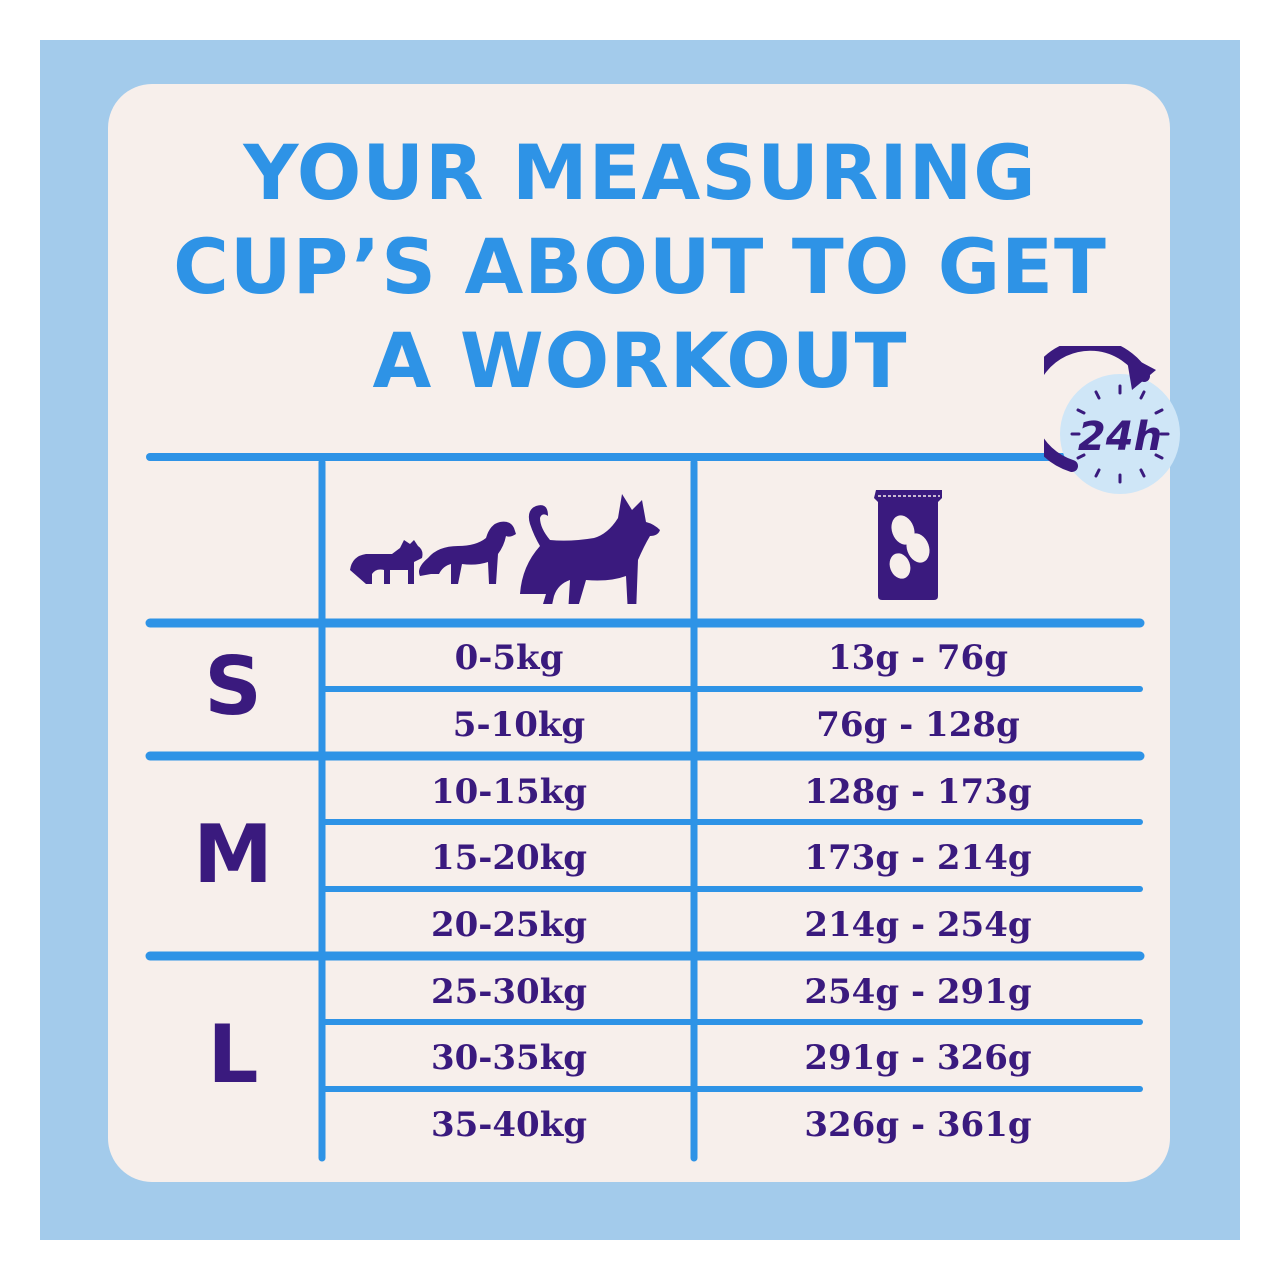 The height and width of the screenshot is (1280, 1280). I want to click on weight-cell: 5-10kg, so click(519, 725).